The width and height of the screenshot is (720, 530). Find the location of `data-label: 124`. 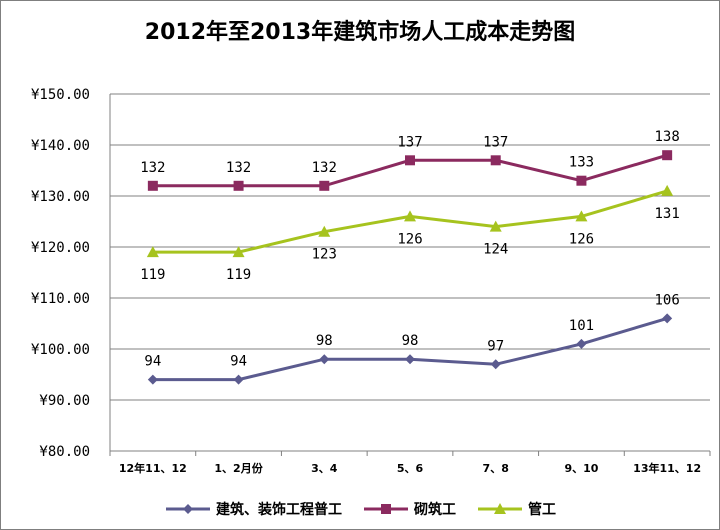

data-label: 124 is located at coordinates (495, 250).